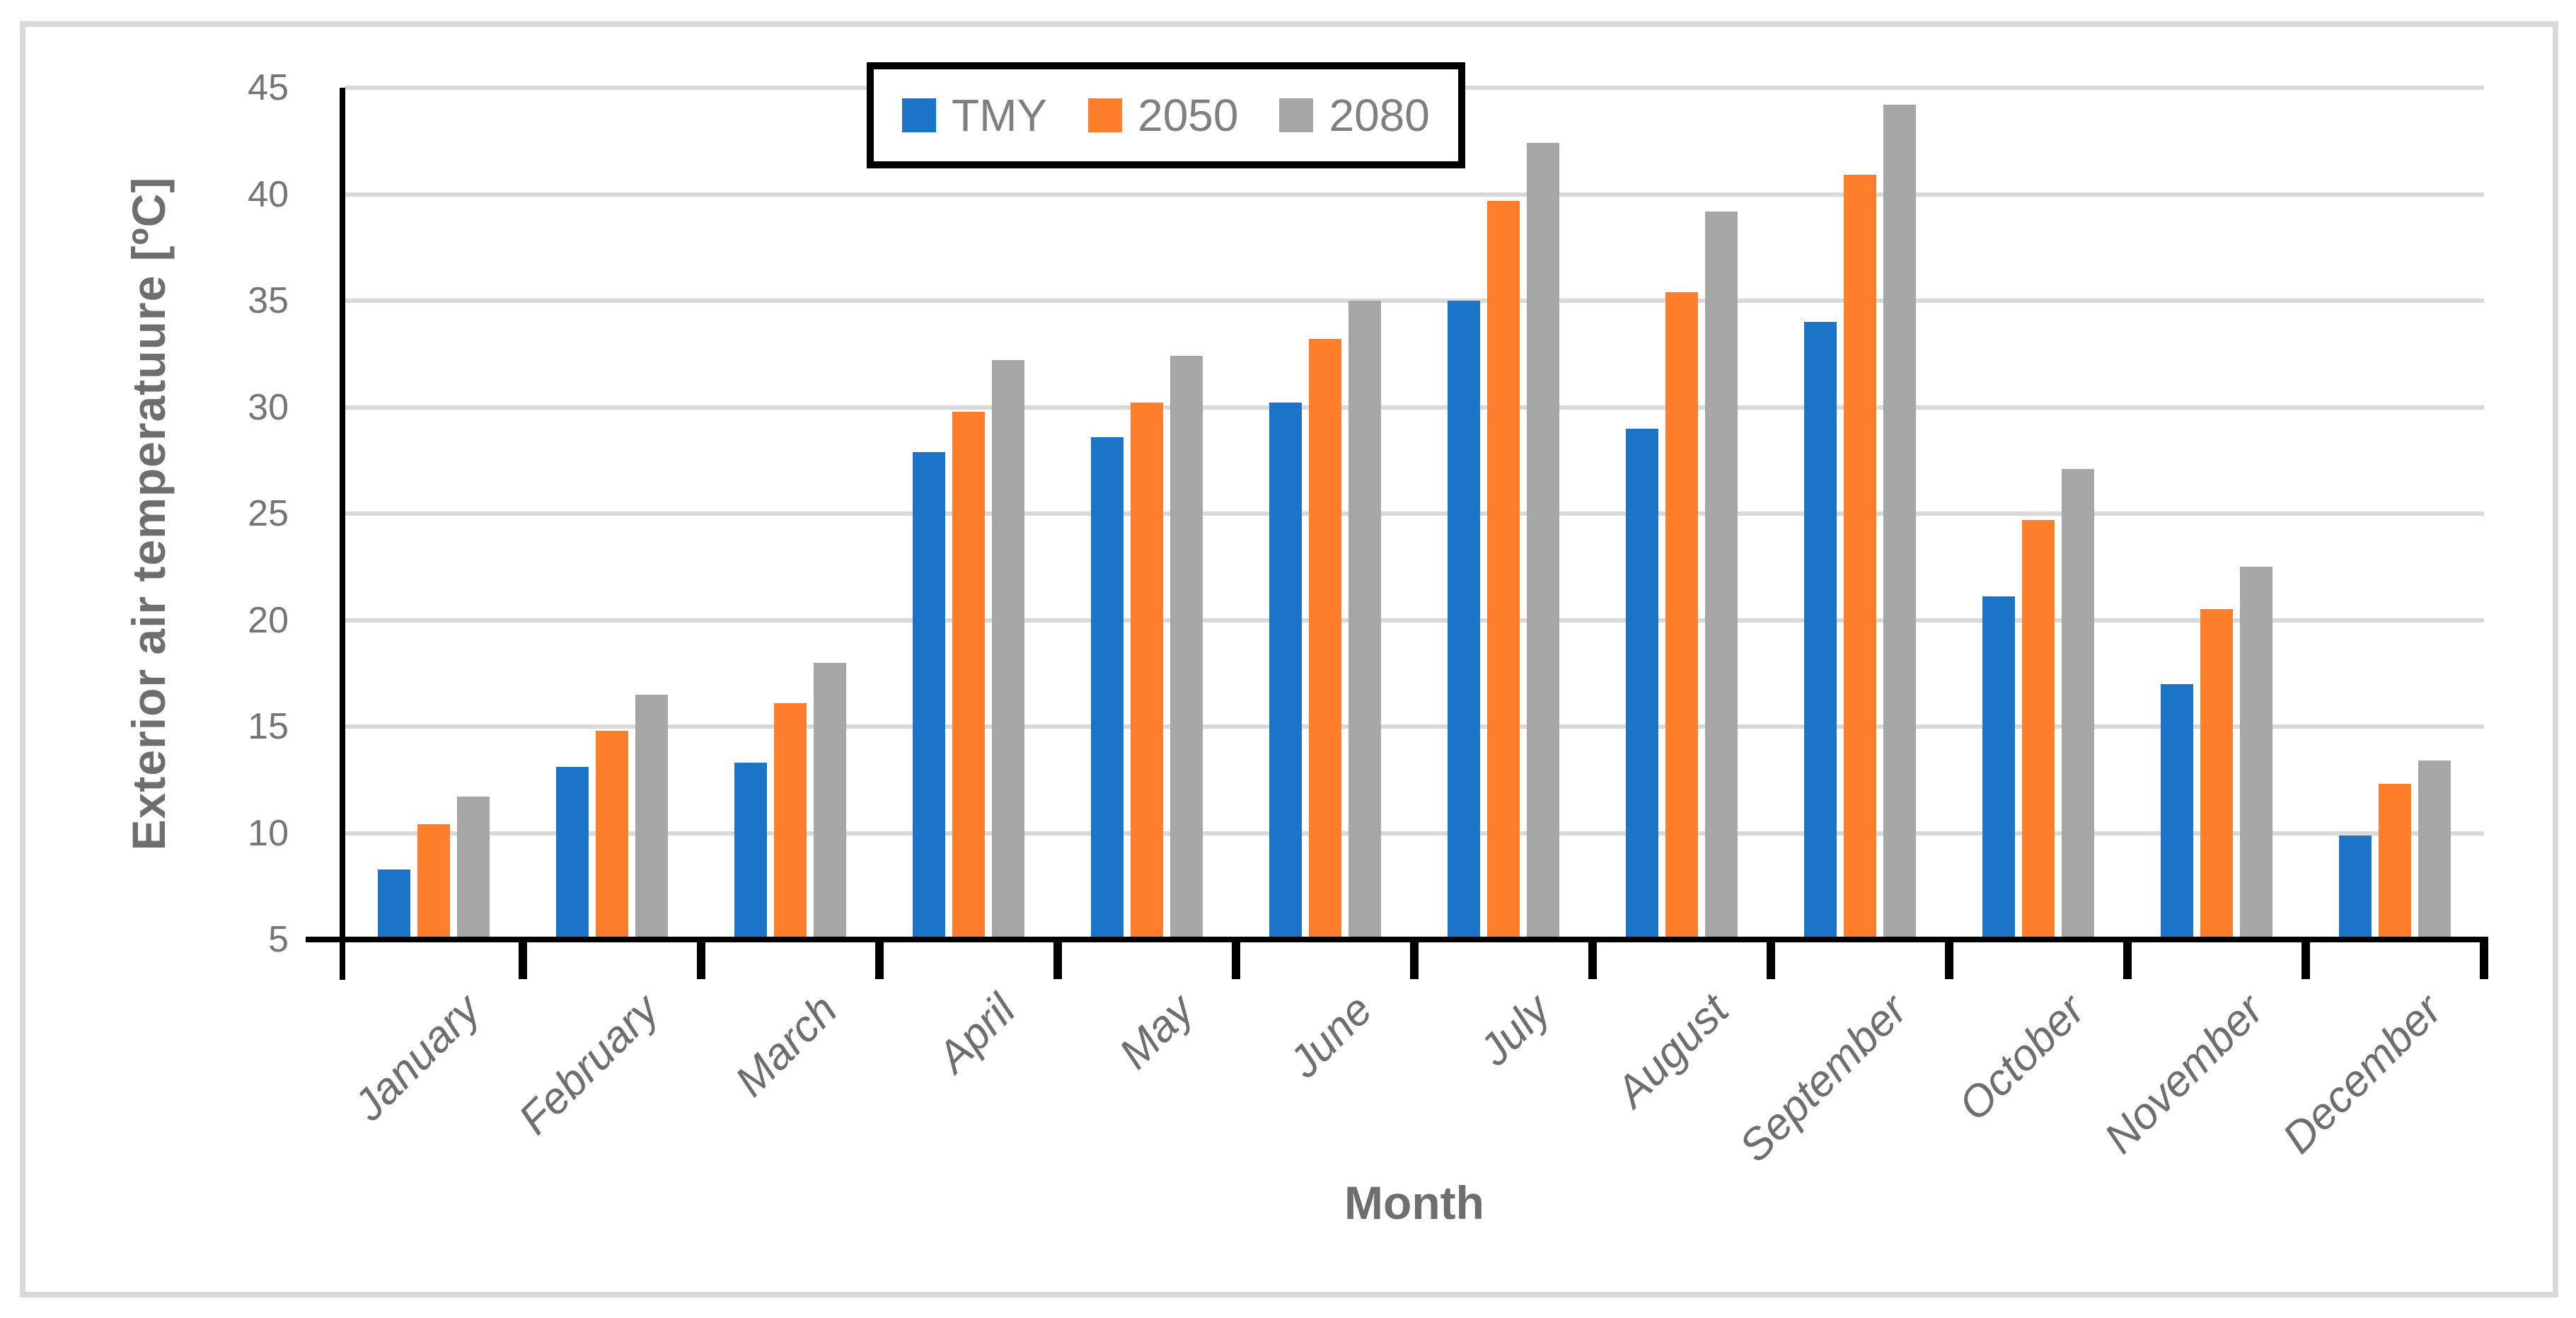 The width and height of the screenshot is (2576, 1318). I want to click on y-tick-label-40: 40, so click(268, 194).